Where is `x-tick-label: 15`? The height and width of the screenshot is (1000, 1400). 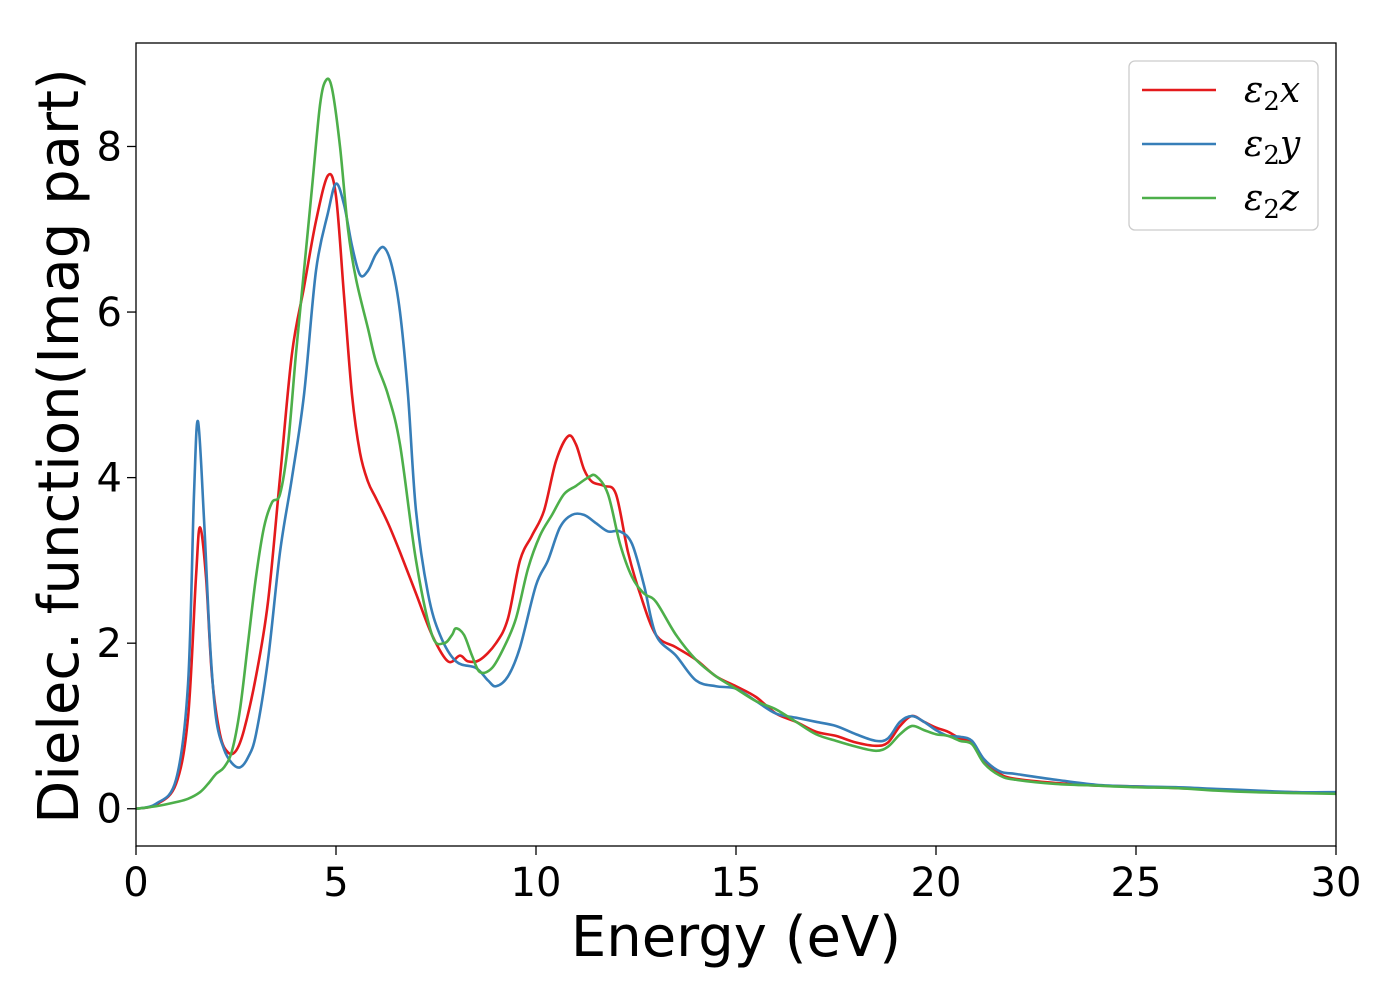 x-tick-label: 15 is located at coordinates (736, 883).